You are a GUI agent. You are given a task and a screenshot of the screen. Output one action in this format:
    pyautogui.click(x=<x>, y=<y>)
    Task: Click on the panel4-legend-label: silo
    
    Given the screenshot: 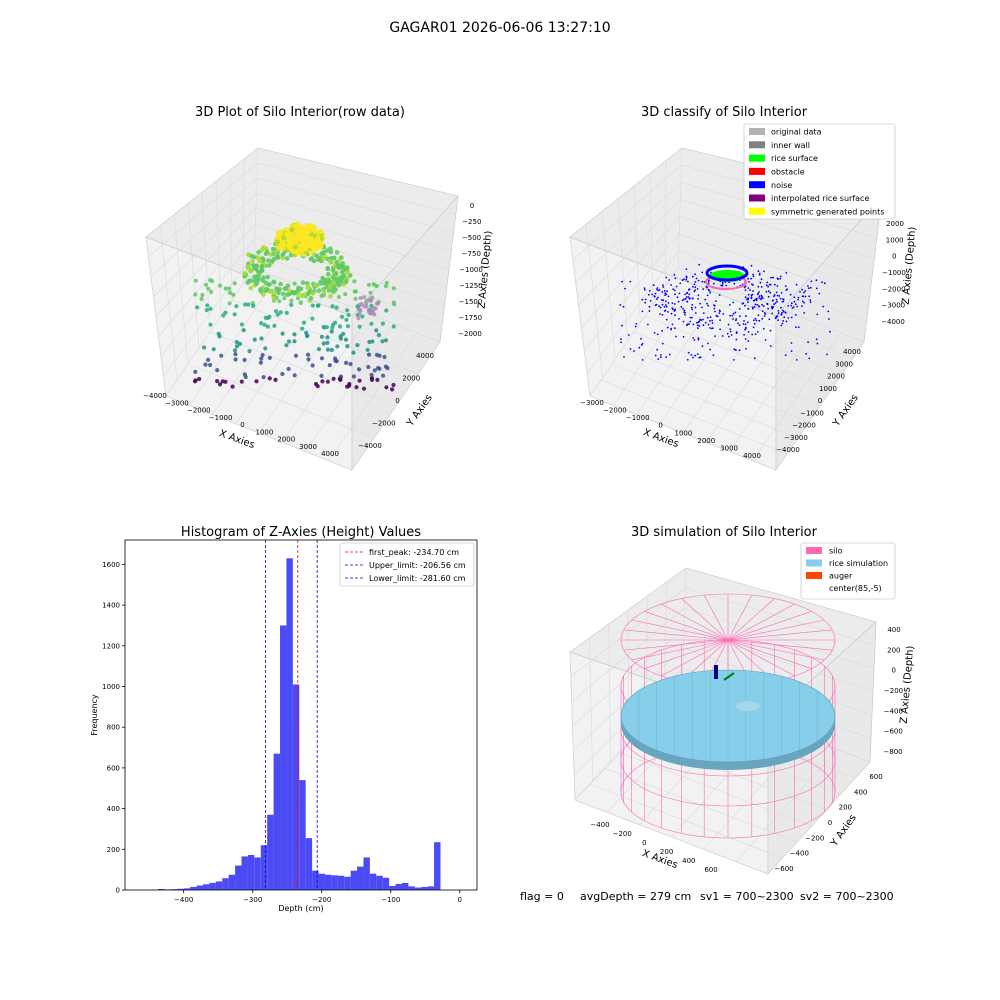 What is the action you would take?
    pyautogui.click(x=836, y=551)
    